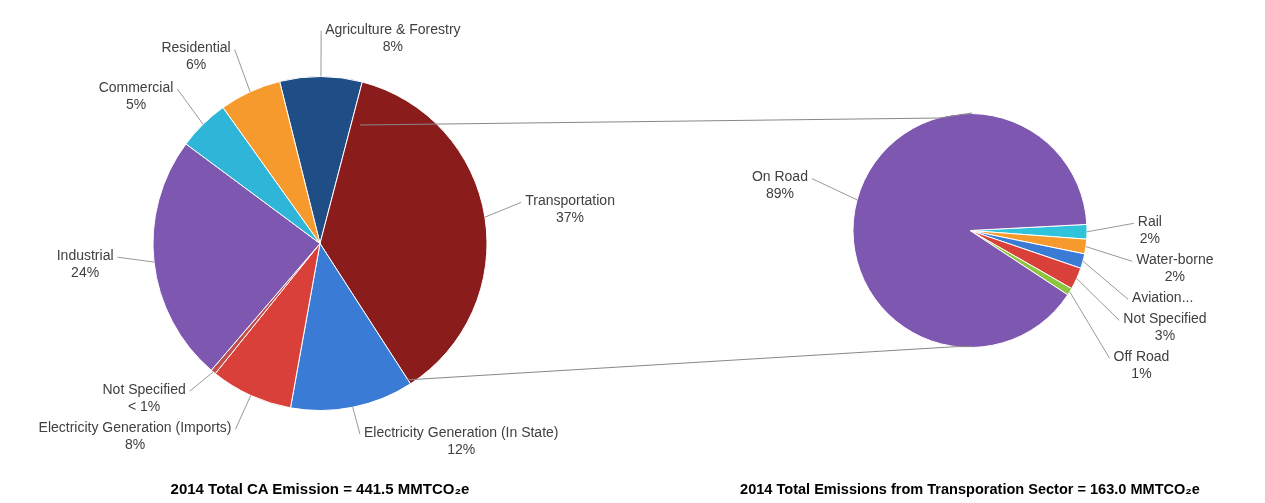 The height and width of the screenshot is (503, 1265). What do you see at coordinates (196, 47) in the screenshot?
I see `slice-label: Residential` at bounding box center [196, 47].